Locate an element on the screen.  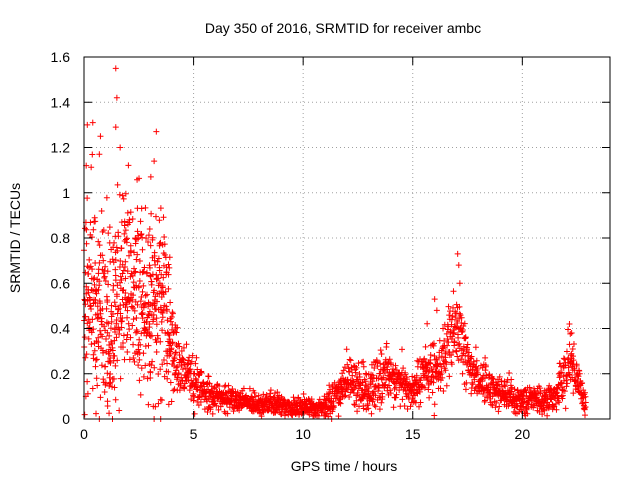
y-tick-label: 1.4 is located at coordinates (61, 102).